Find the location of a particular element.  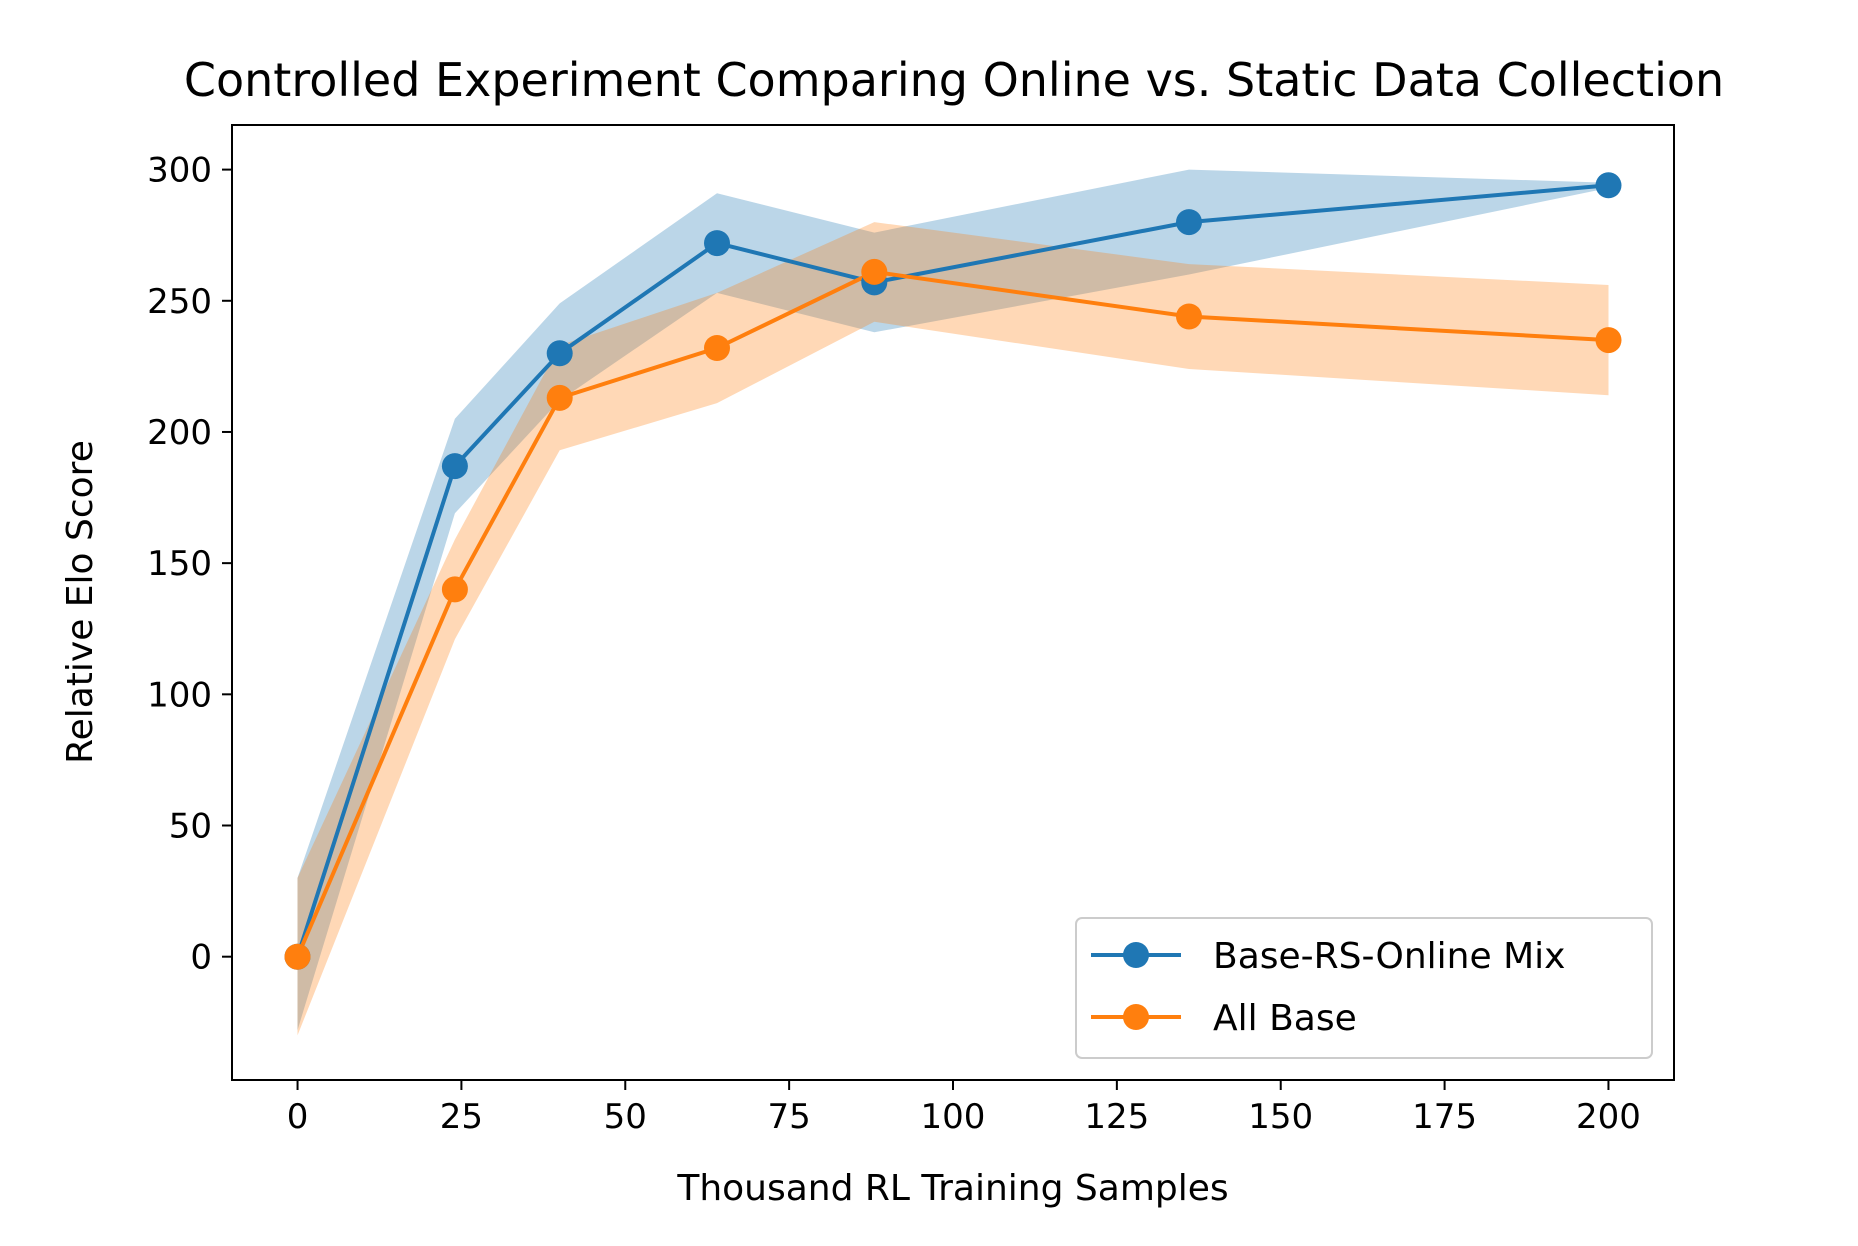

y-tick-label: 200 is located at coordinates (179, 433).